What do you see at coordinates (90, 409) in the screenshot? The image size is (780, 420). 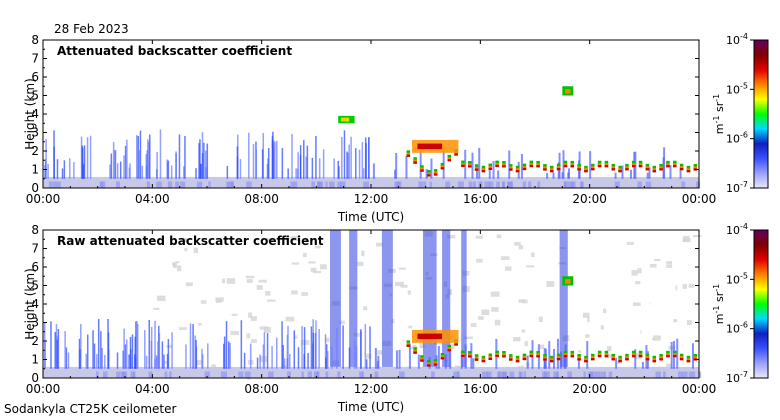 I see `instrument-label: Sodankyla CT25K ceilometer` at bounding box center [90, 409].